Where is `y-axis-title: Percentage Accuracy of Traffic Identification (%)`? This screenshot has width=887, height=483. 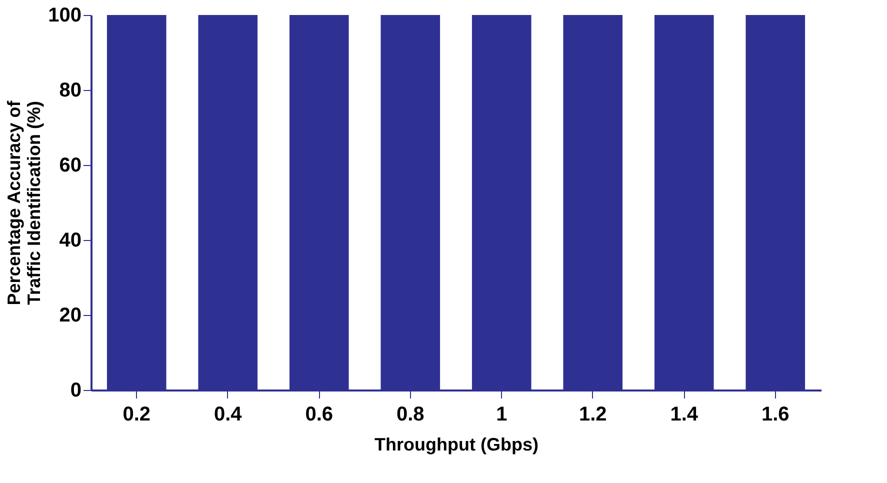
y-axis-title: Percentage Accuracy of Traffic Identification (%) is located at coordinates (24, 203).